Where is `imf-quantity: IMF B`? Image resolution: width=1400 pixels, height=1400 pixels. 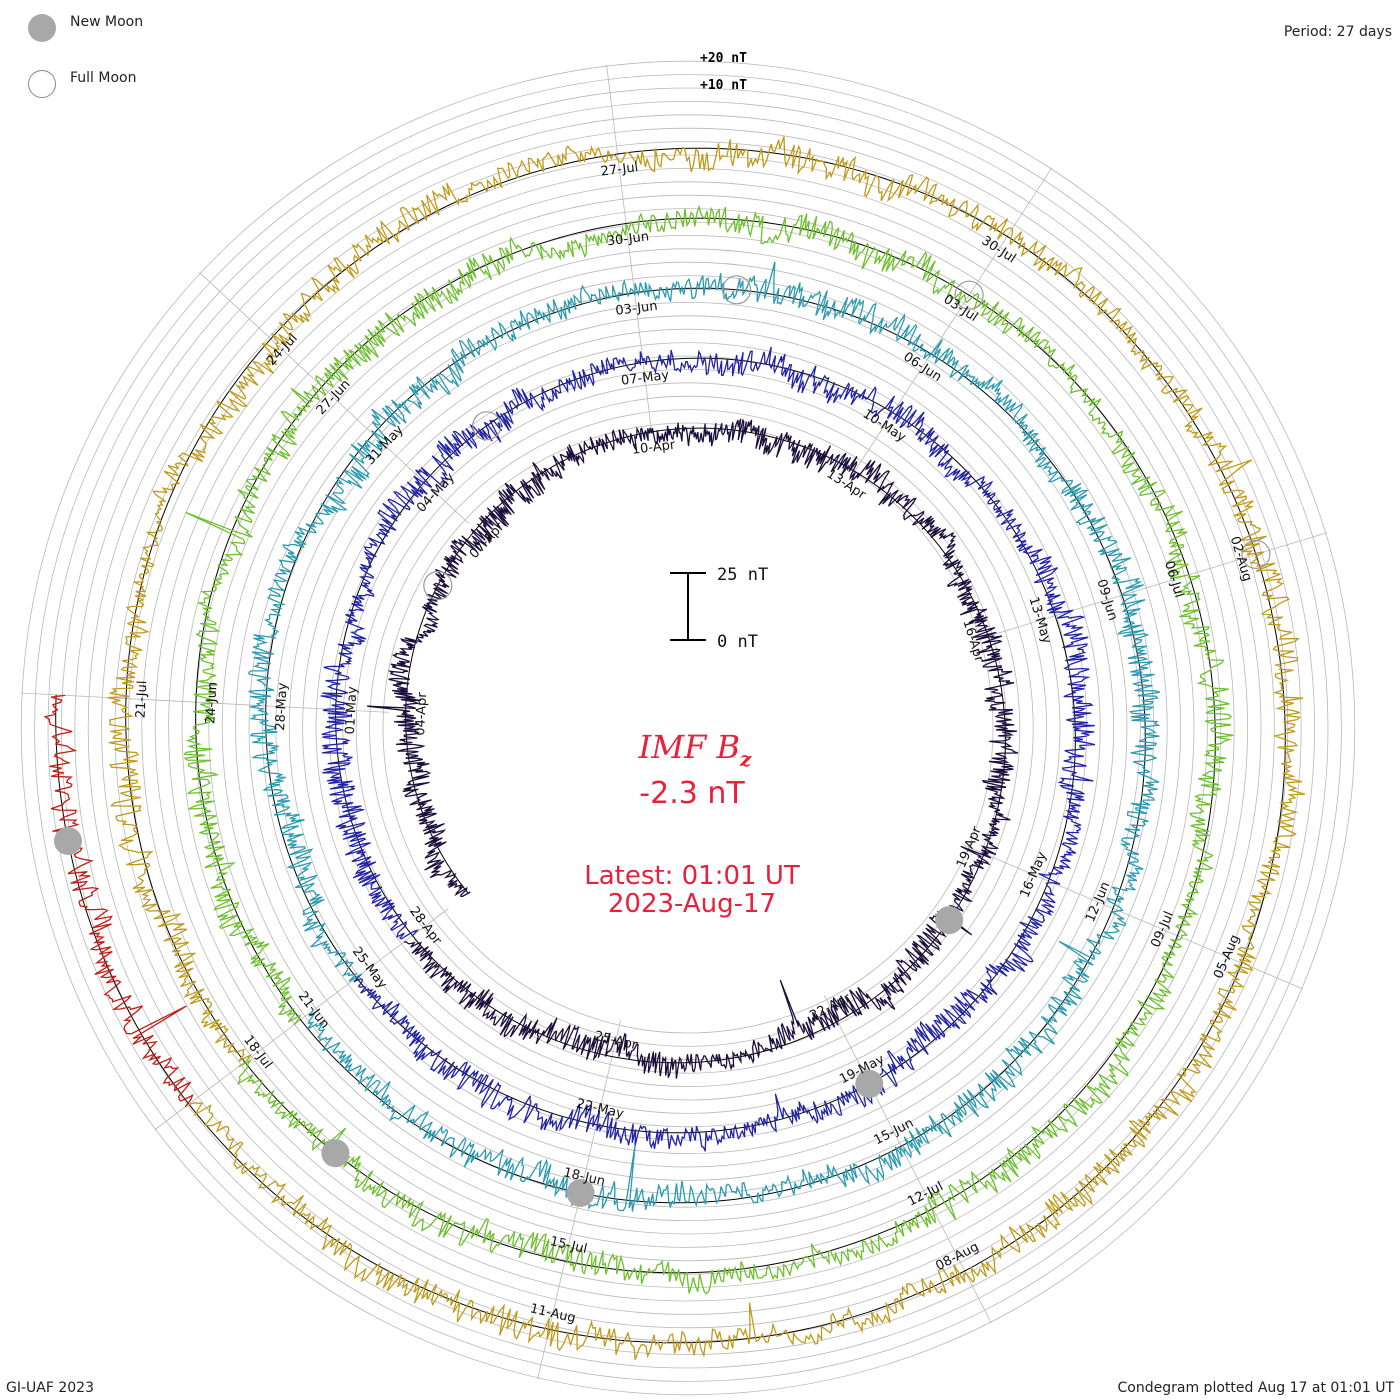
imf-quantity: IMF B is located at coordinates (689, 747).